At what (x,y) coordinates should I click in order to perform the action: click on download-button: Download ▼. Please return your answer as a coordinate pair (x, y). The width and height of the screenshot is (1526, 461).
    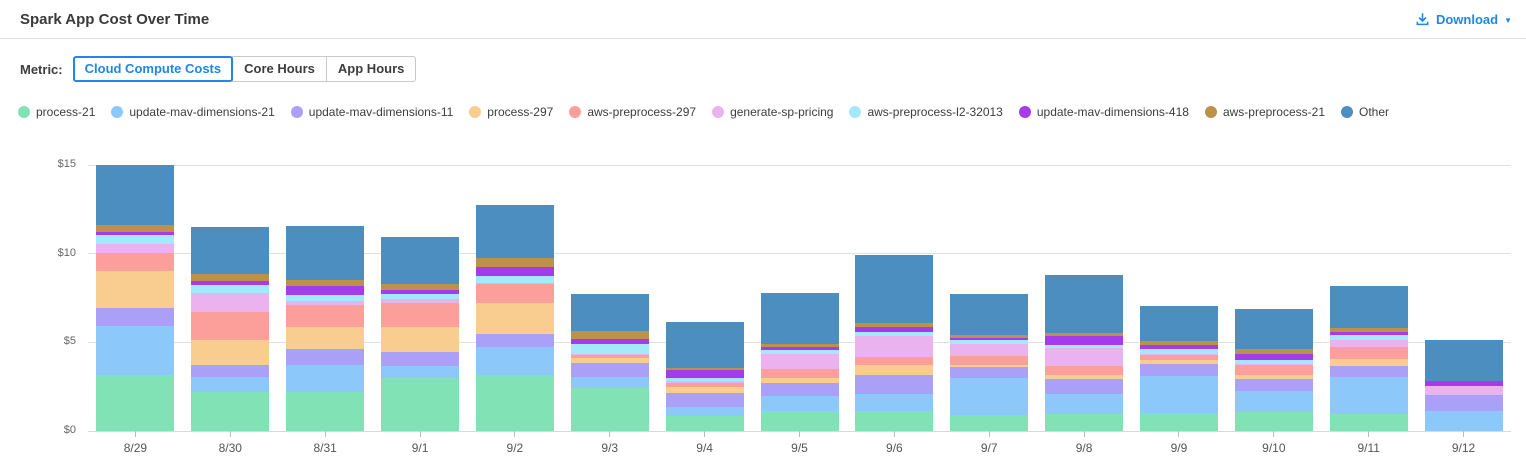
    Looking at the image, I should click on (1463, 19).